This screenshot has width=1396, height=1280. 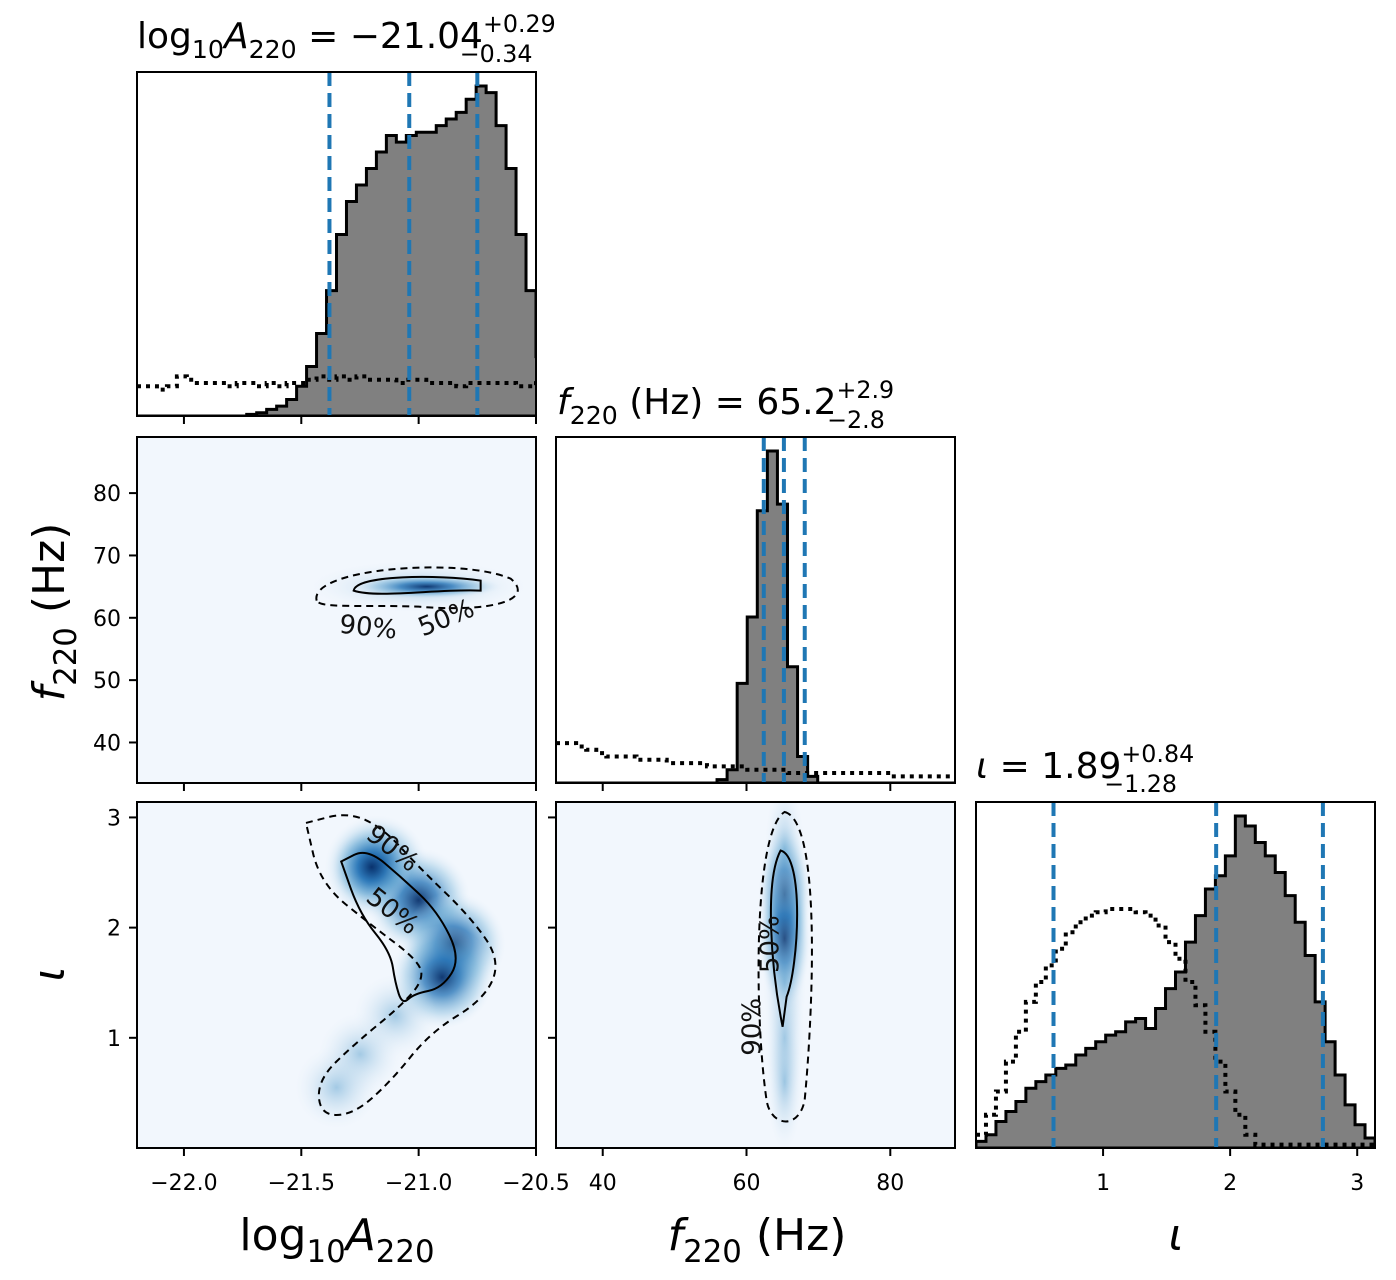 I want to click on xlabel-log10a220: log10A220, so click(x=336, y=1240).